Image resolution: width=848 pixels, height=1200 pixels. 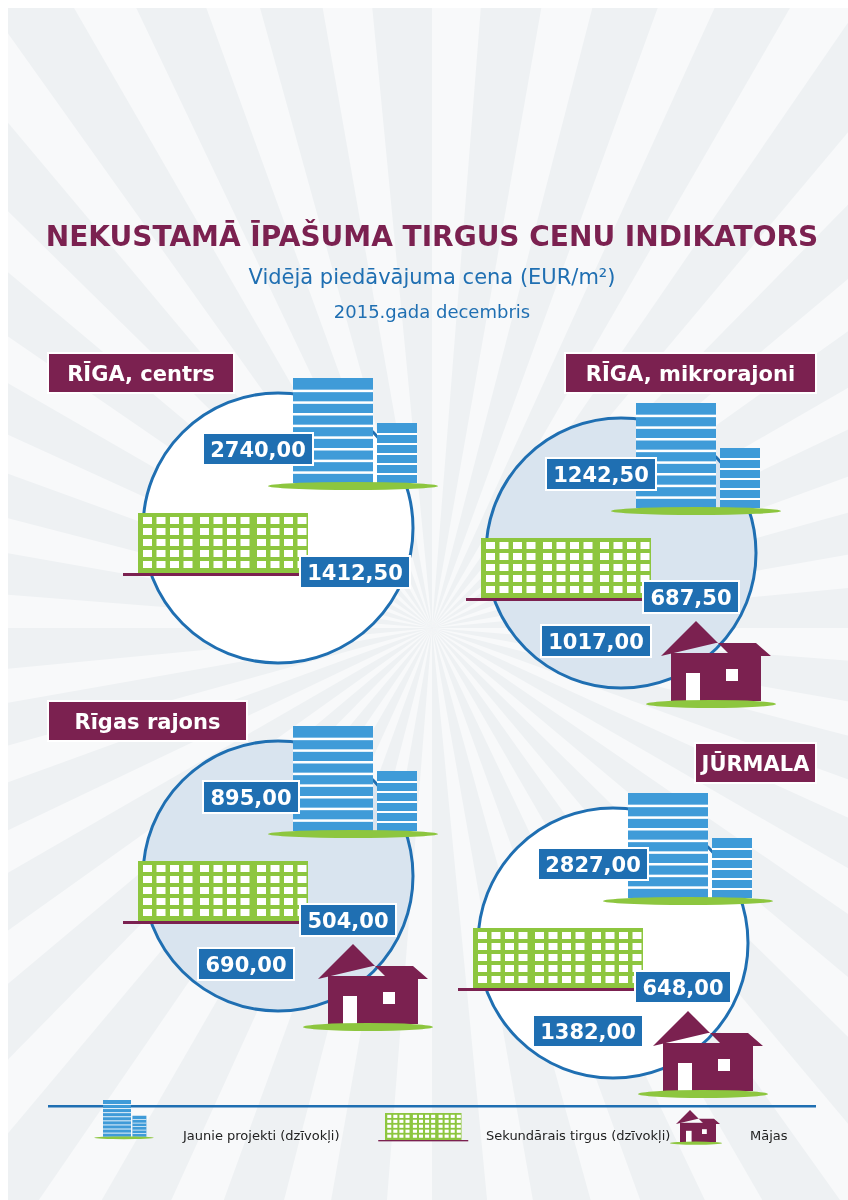 I want to click on text: 2015.gada decembris, so click(x=432, y=311).